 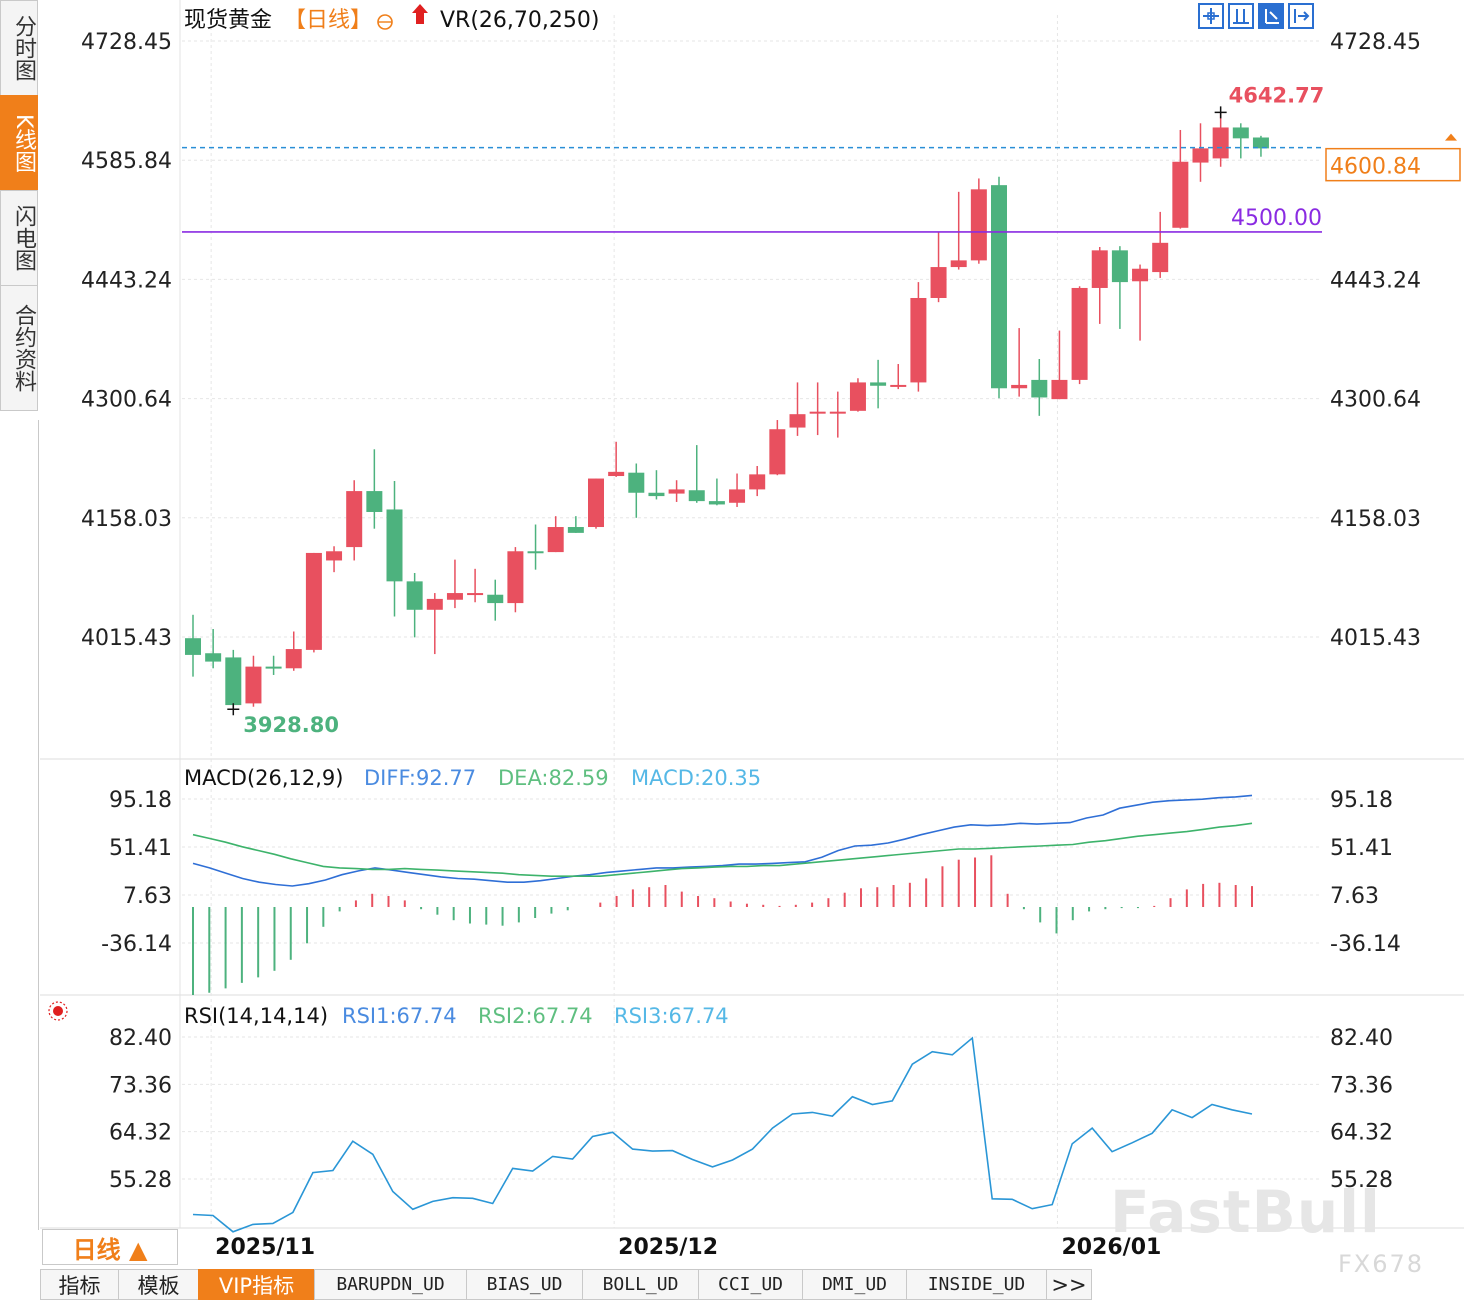 I want to click on tab-more: >>, so click(x=1069, y=1284).